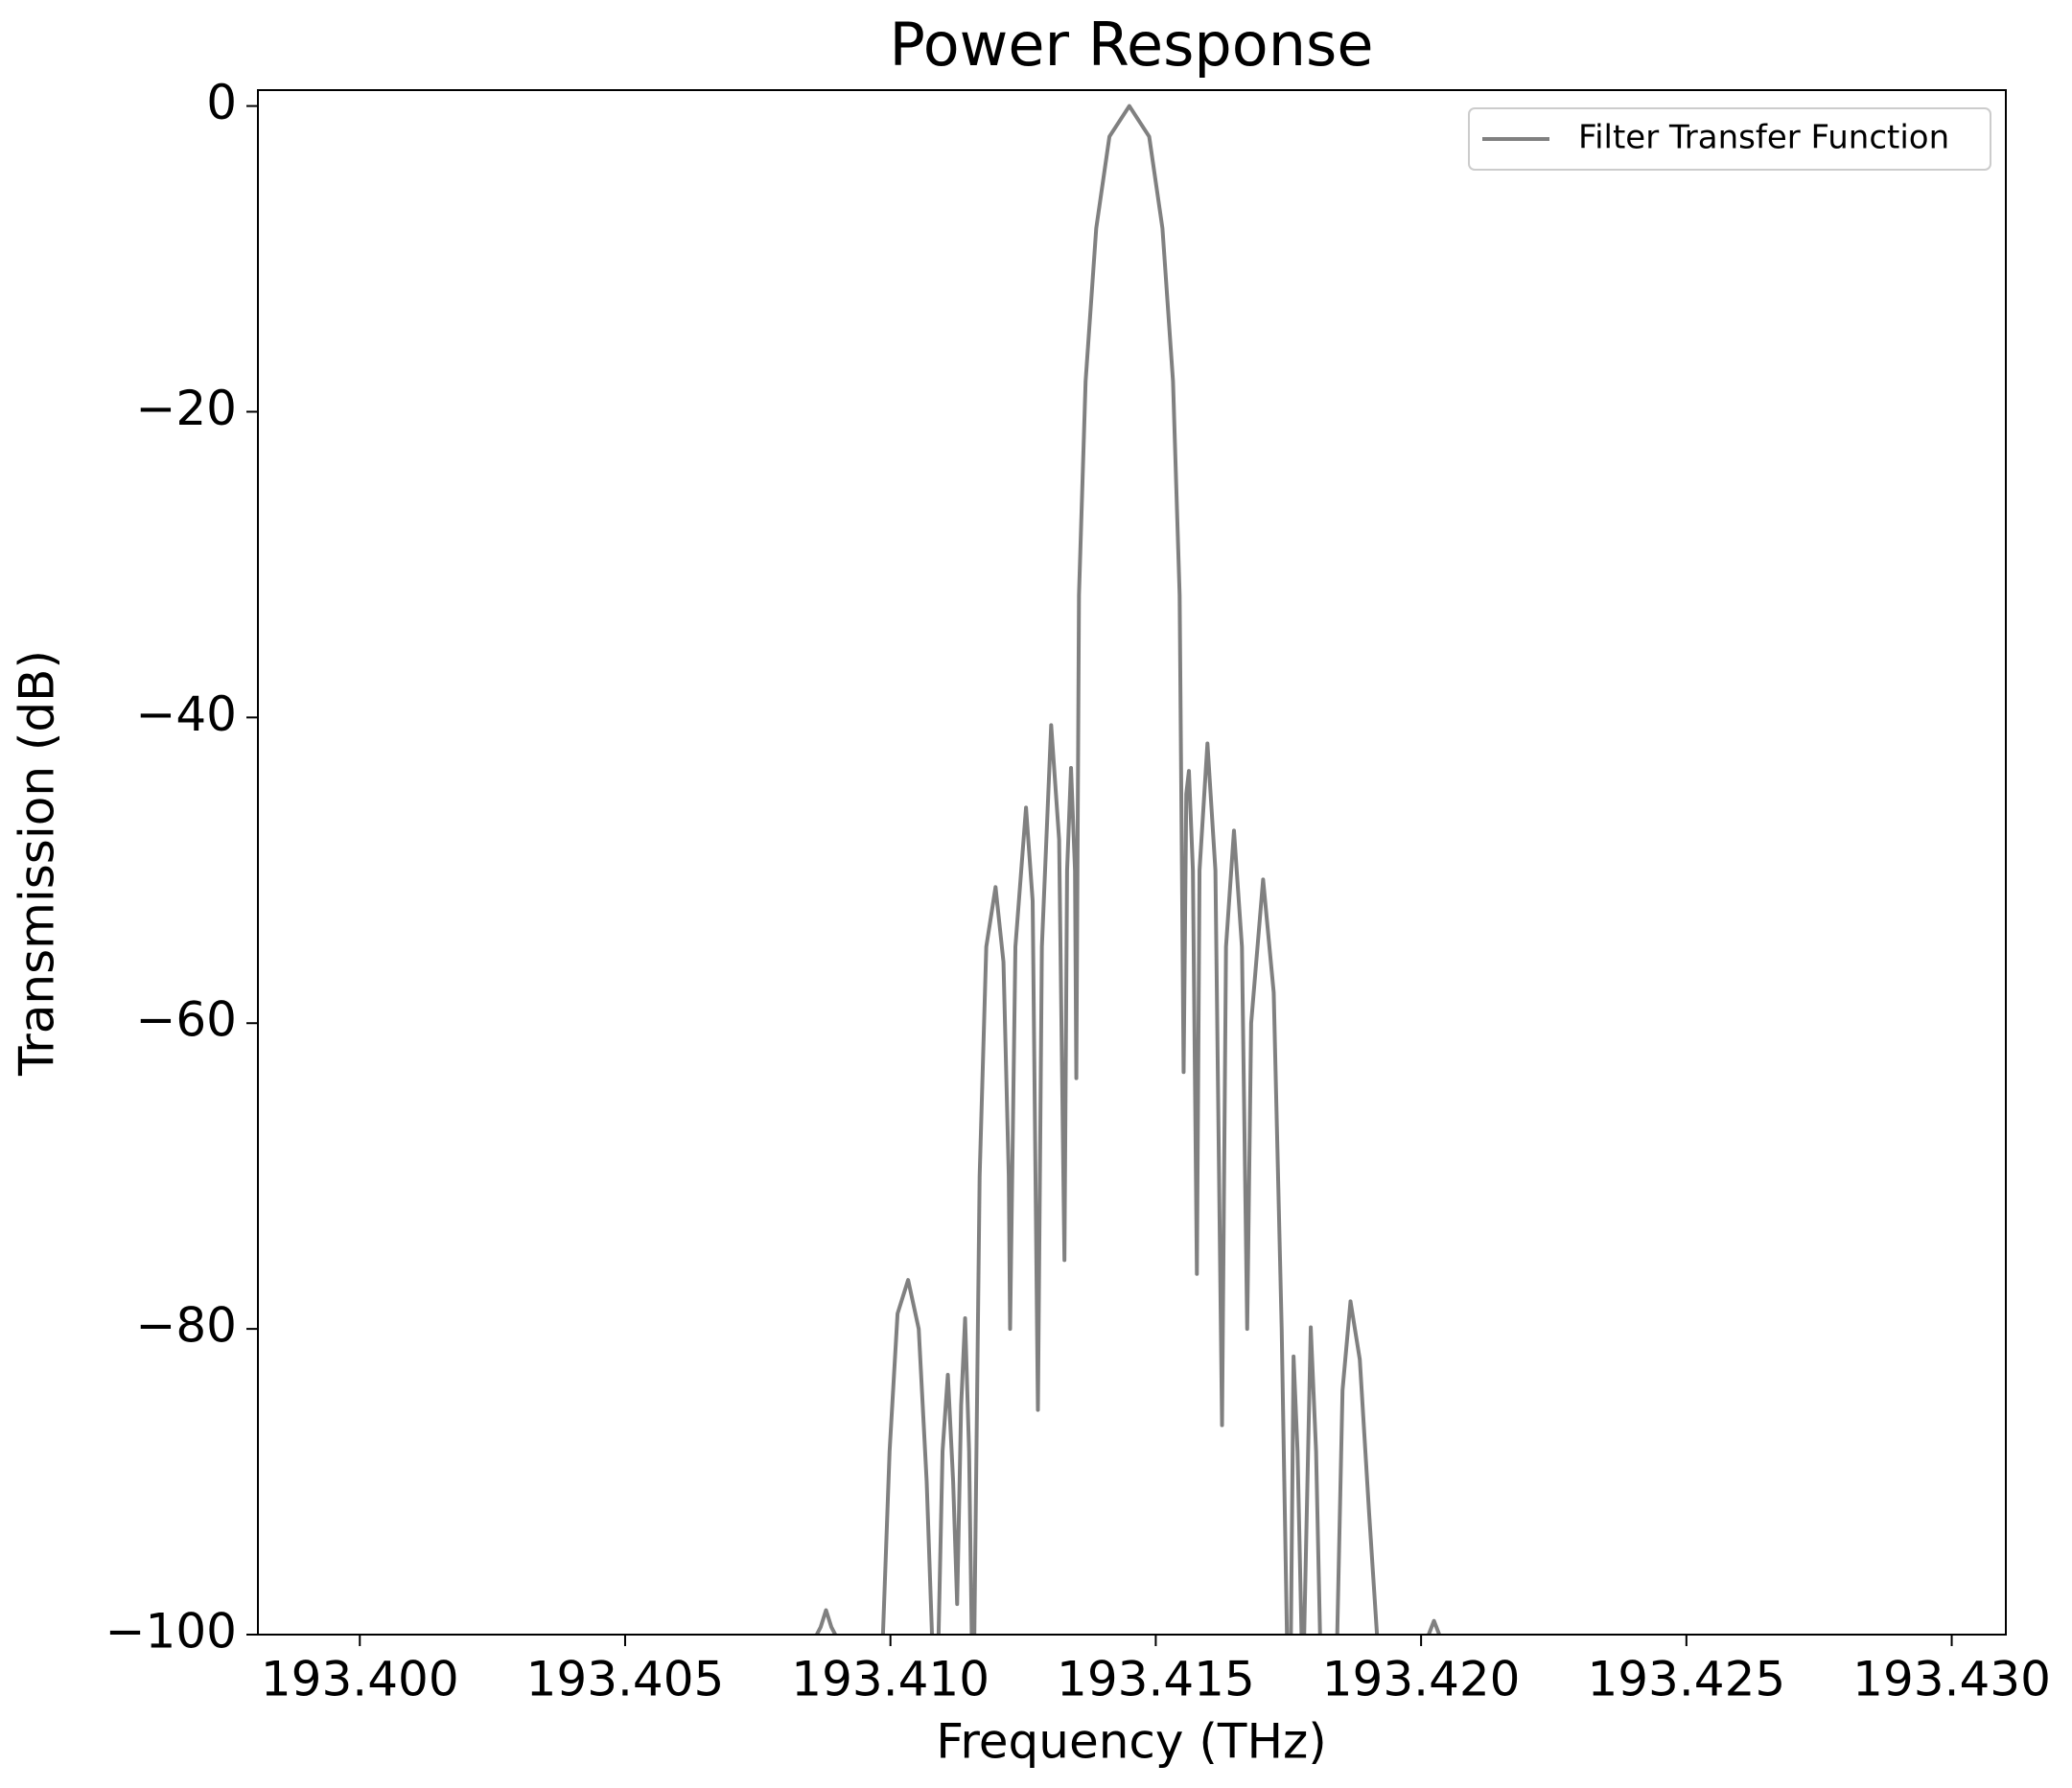 This screenshot has height=1788, width=2072. Describe the element at coordinates (1763, 138) in the screenshot. I see `legend-label: Filter Transfer Function` at that location.